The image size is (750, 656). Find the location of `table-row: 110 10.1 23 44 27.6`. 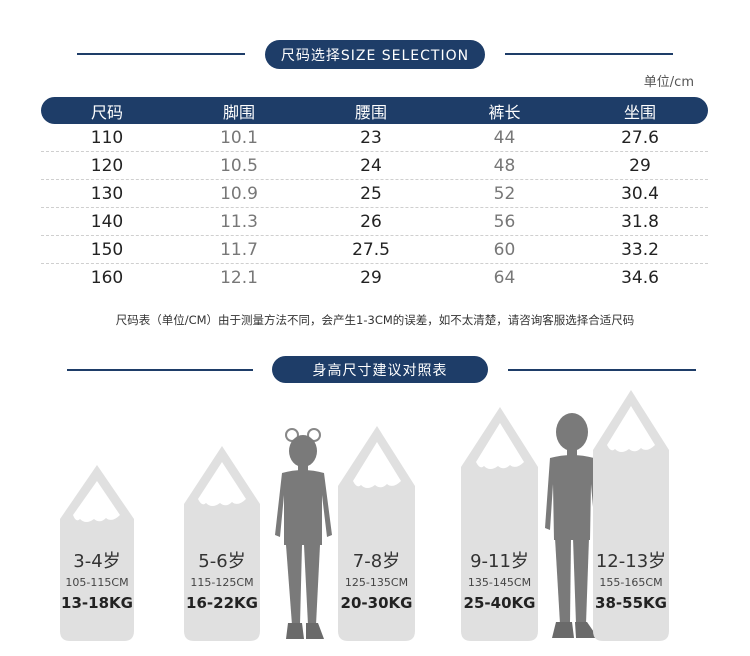

table-row: 110 10.1 23 44 27.6 is located at coordinates (374, 138).